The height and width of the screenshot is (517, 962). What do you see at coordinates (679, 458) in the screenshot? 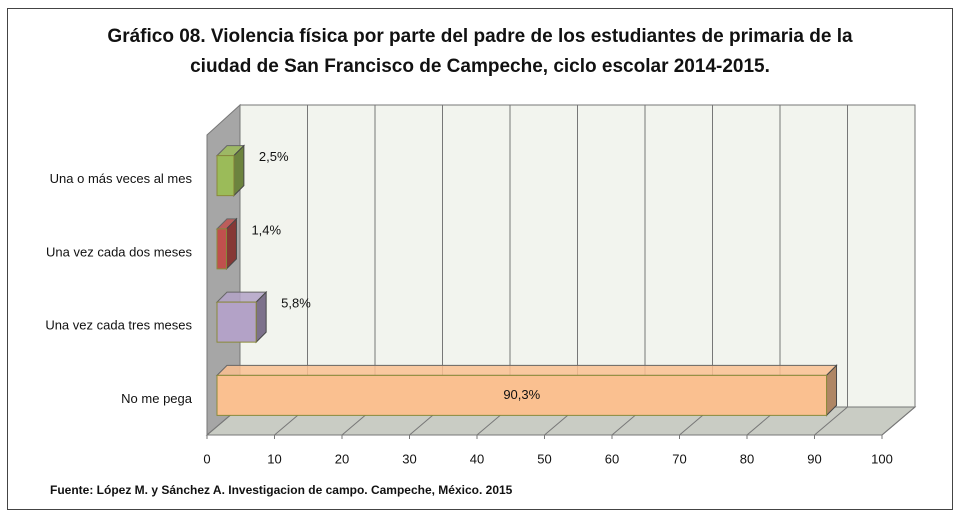
I see `x-tick-label: 70` at bounding box center [679, 458].